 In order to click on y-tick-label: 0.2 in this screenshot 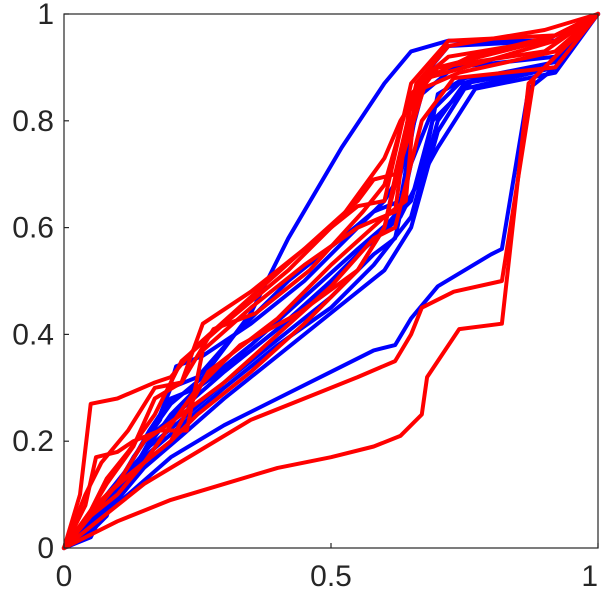, I will do `click(33, 441)`.